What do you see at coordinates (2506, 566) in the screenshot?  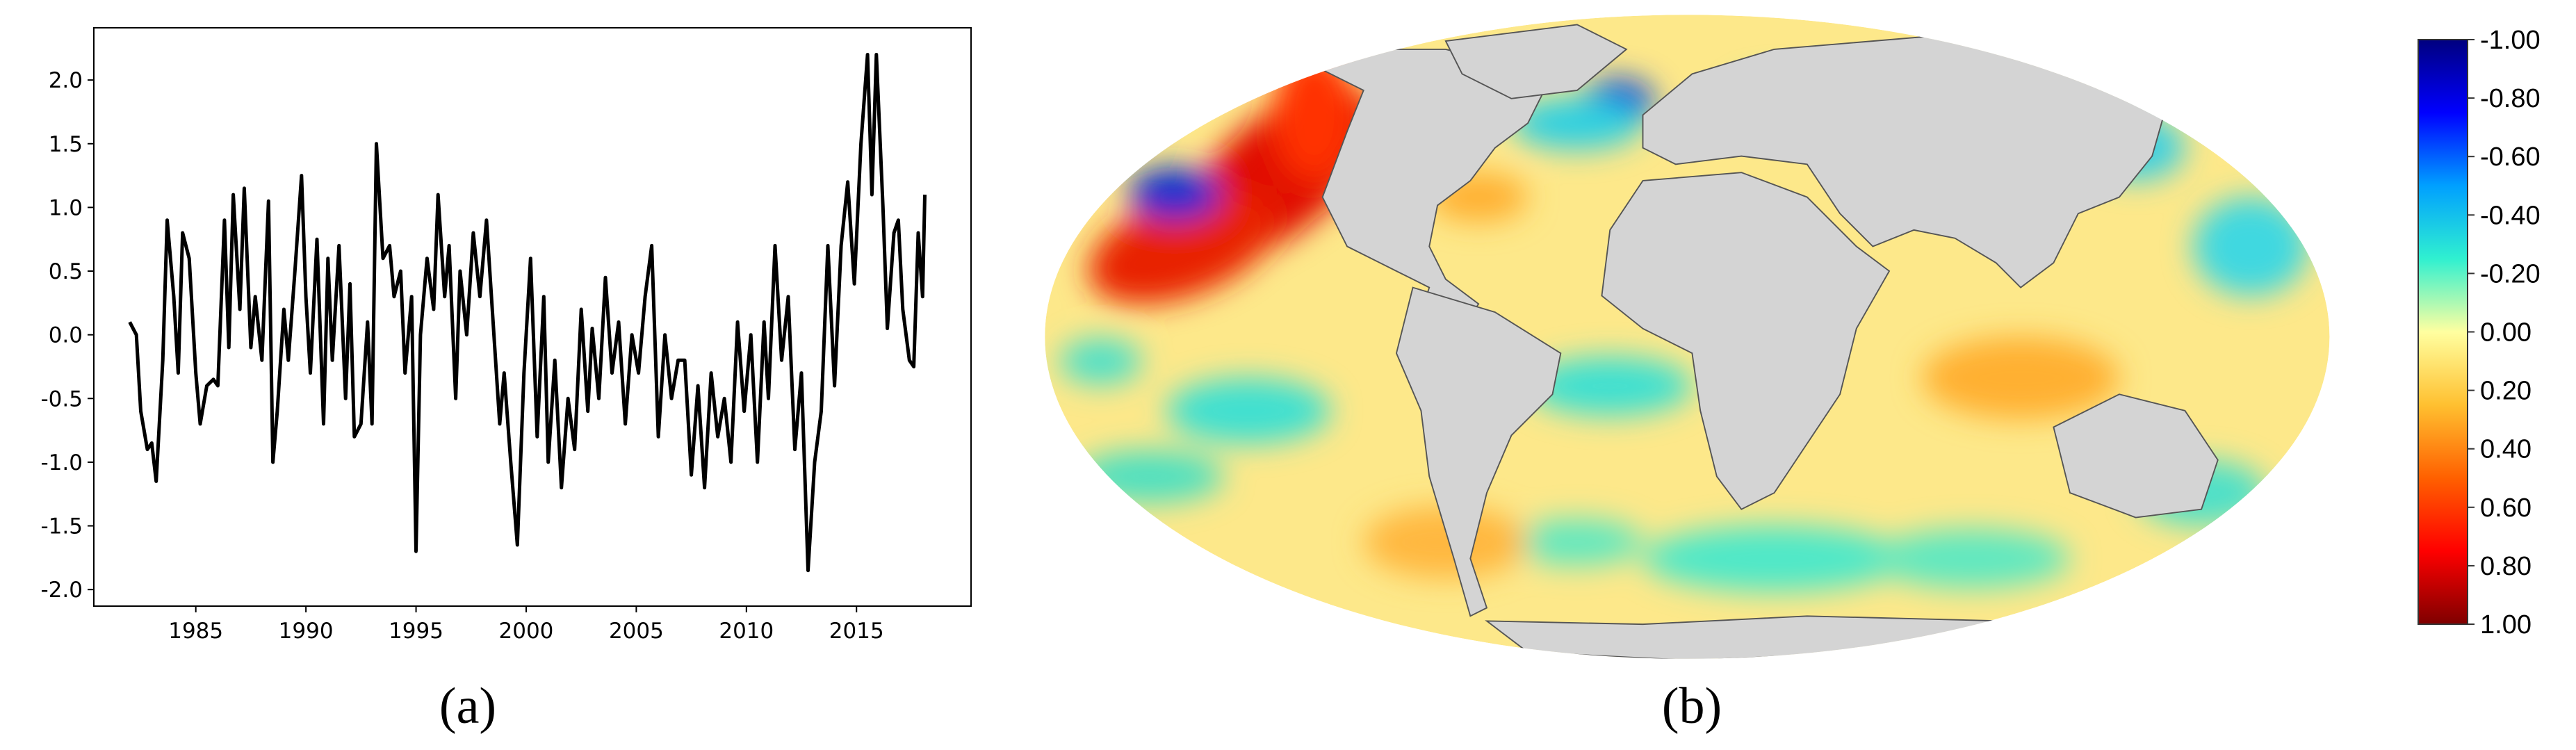 I see `colorbar-tick-label: 0.80` at bounding box center [2506, 566].